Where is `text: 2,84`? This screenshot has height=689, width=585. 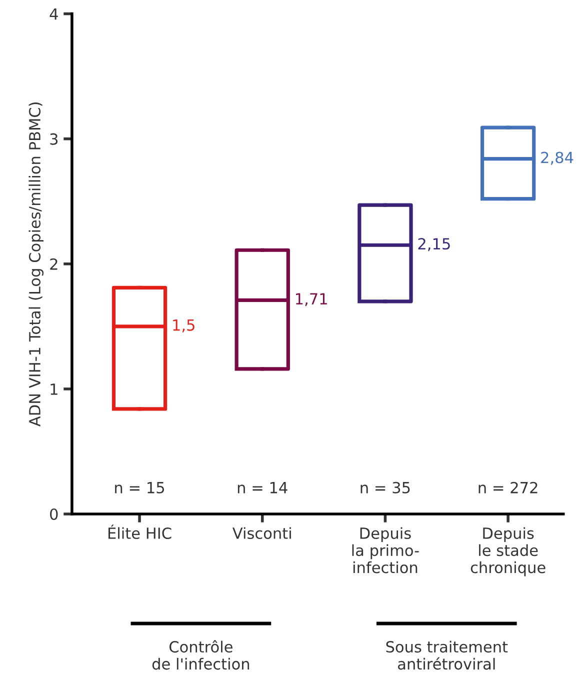 text: 2,84 is located at coordinates (557, 158).